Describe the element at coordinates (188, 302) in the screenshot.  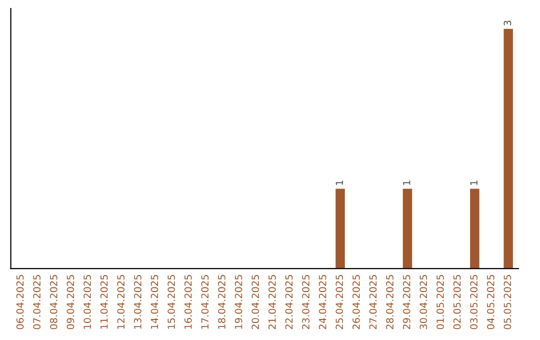
I see `x-tick-label: 16.04.2025` at that location.